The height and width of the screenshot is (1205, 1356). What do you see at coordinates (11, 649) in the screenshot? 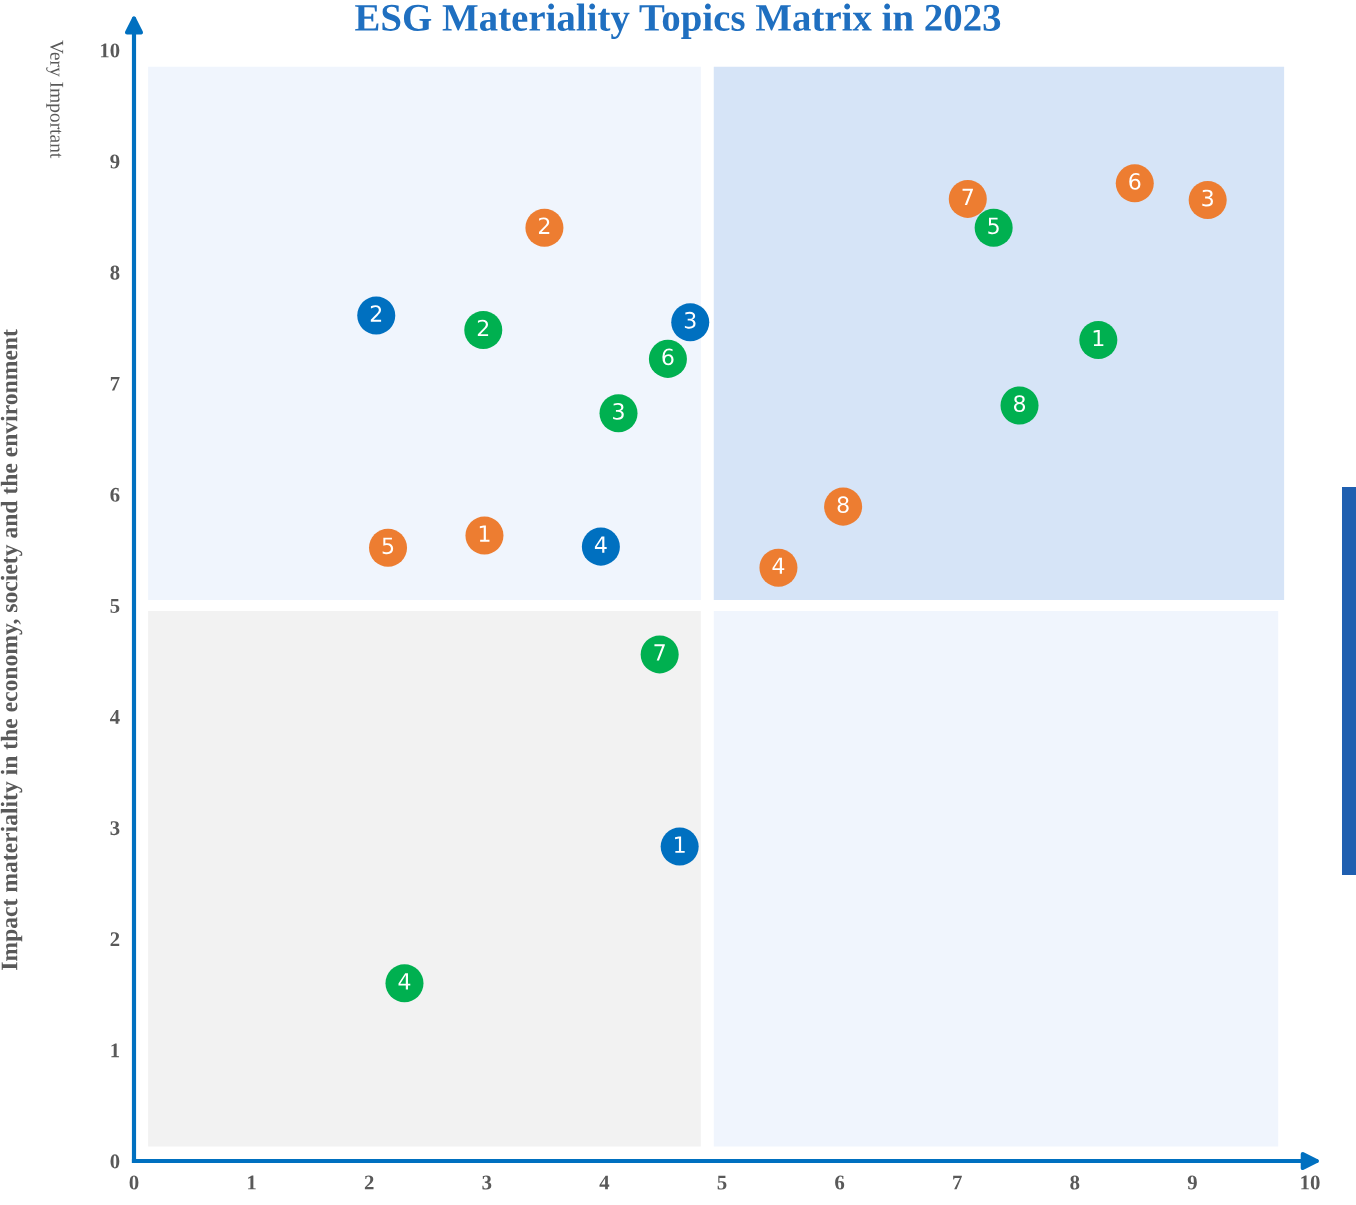
I see `y-axis-title: Impact materiality in the economy, society and the environment` at bounding box center [11, 649].